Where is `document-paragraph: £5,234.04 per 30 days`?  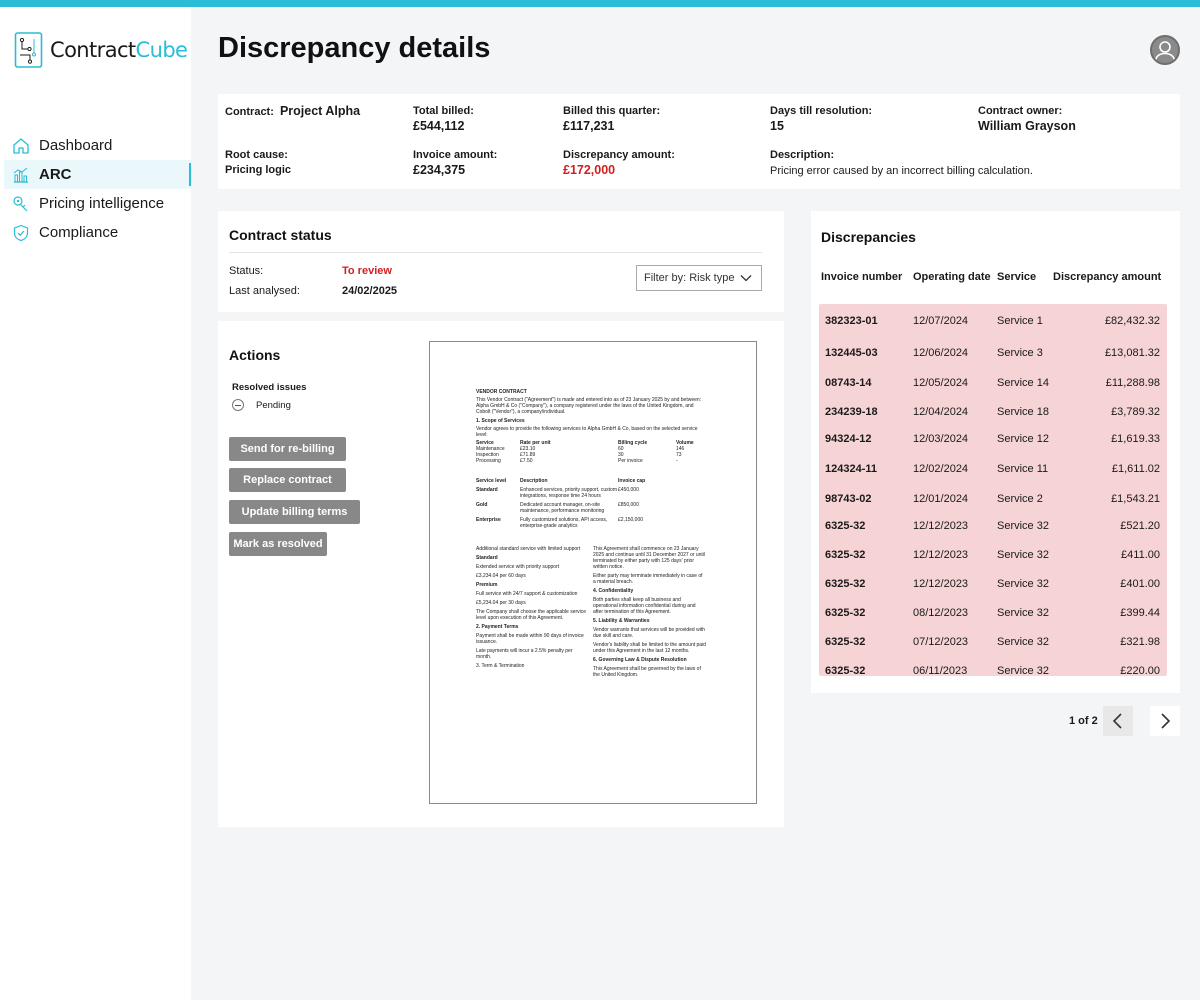 document-paragraph: £5,234.04 per 30 days is located at coordinates (501, 603).